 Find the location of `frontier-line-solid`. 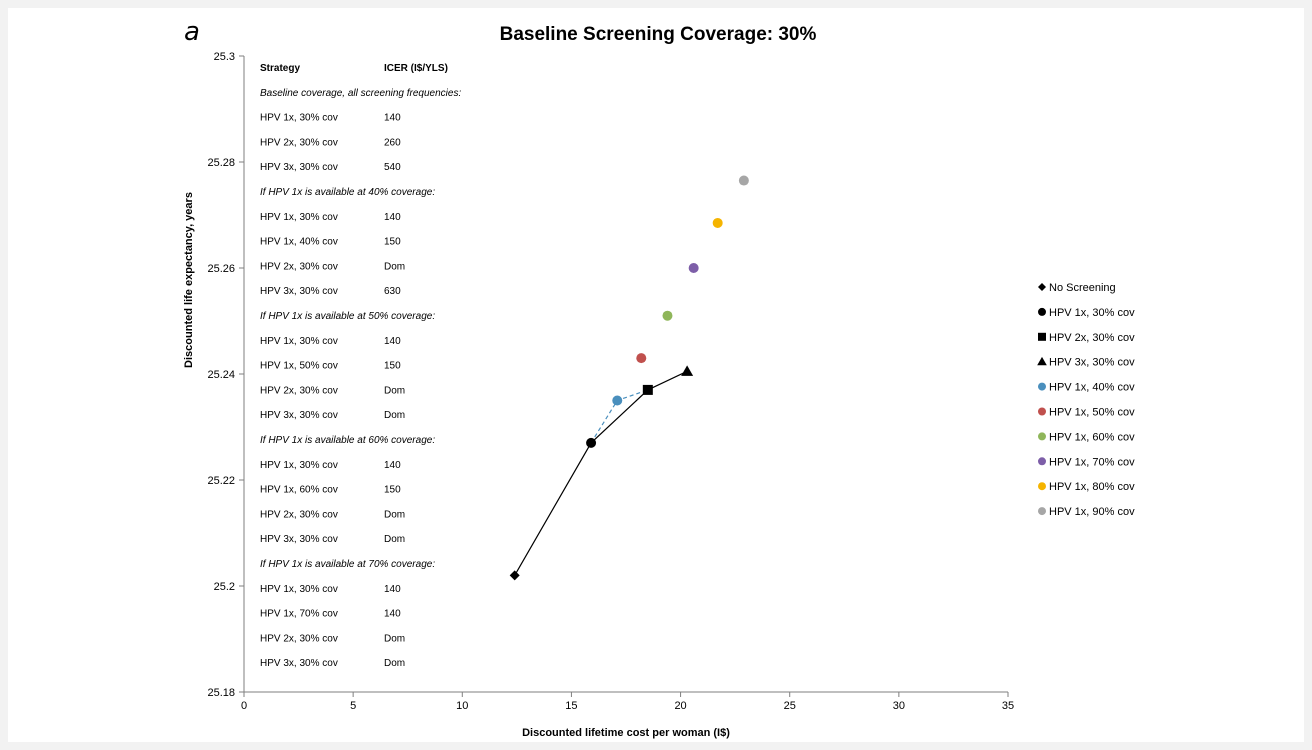

frontier-line-solid is located at coordinates (601, 473).